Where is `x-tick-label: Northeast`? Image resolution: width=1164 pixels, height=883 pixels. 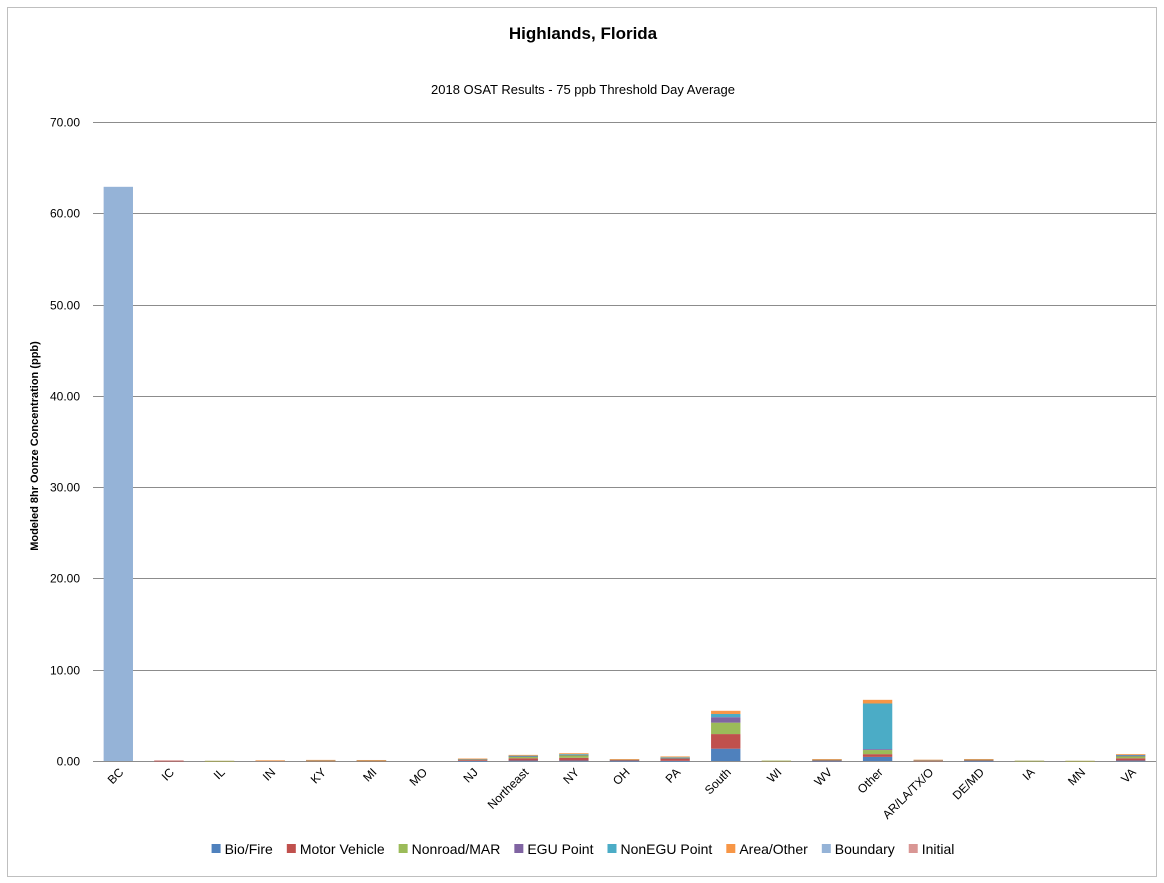 x-tick-label: Northeast is located at coordinates (508, 788).